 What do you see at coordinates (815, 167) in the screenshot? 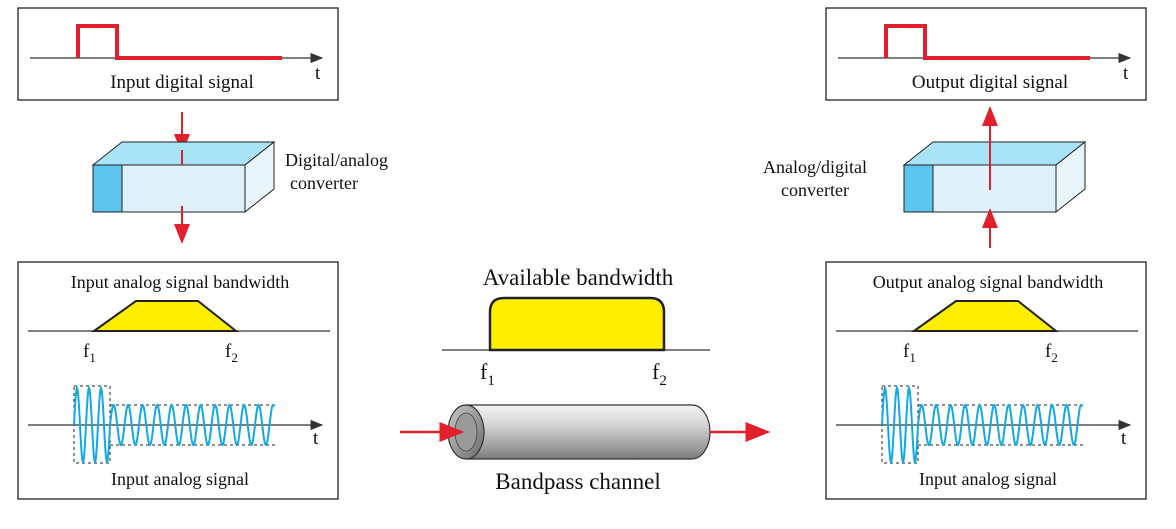
I see `ad-converter-label-line1: Analog/digital` at bounding box center [815, 167].